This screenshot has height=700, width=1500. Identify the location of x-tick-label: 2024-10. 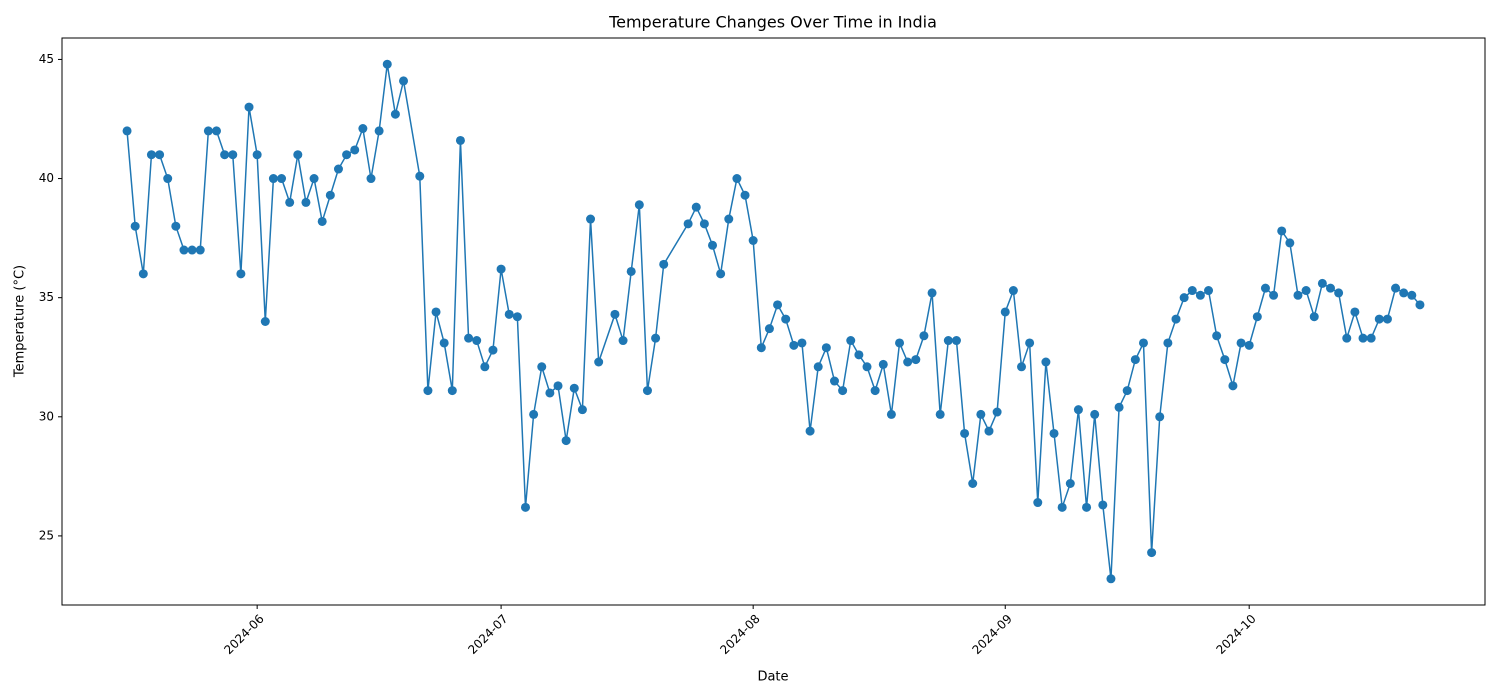
(1235, 634).